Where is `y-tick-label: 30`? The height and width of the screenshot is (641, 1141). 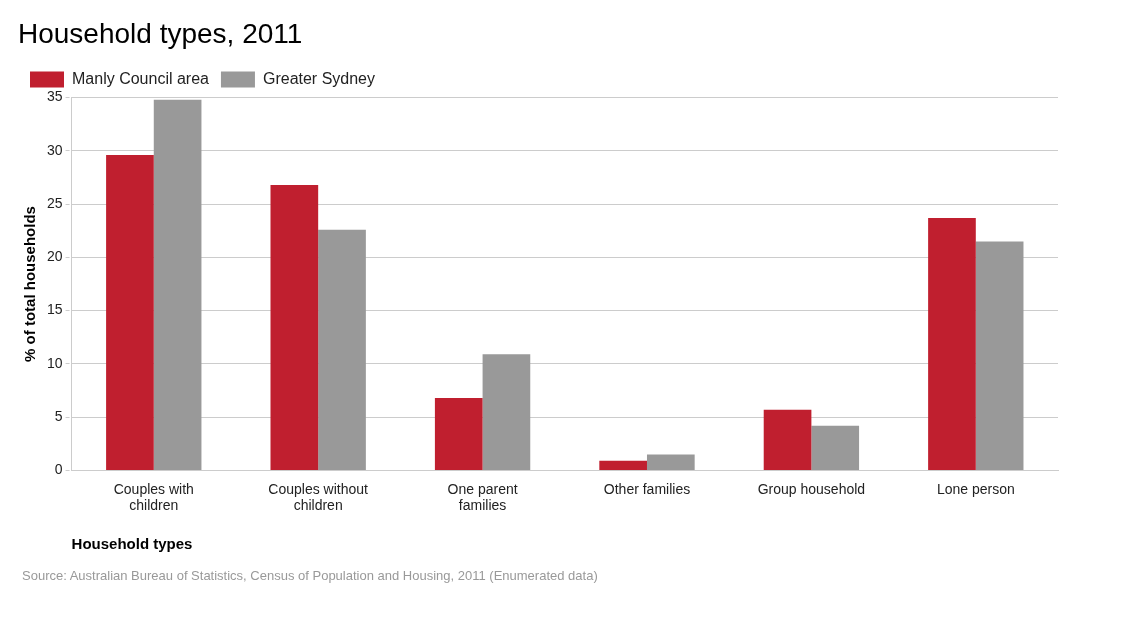
y-tick-label: 30 is located at coordinates (54, 149).